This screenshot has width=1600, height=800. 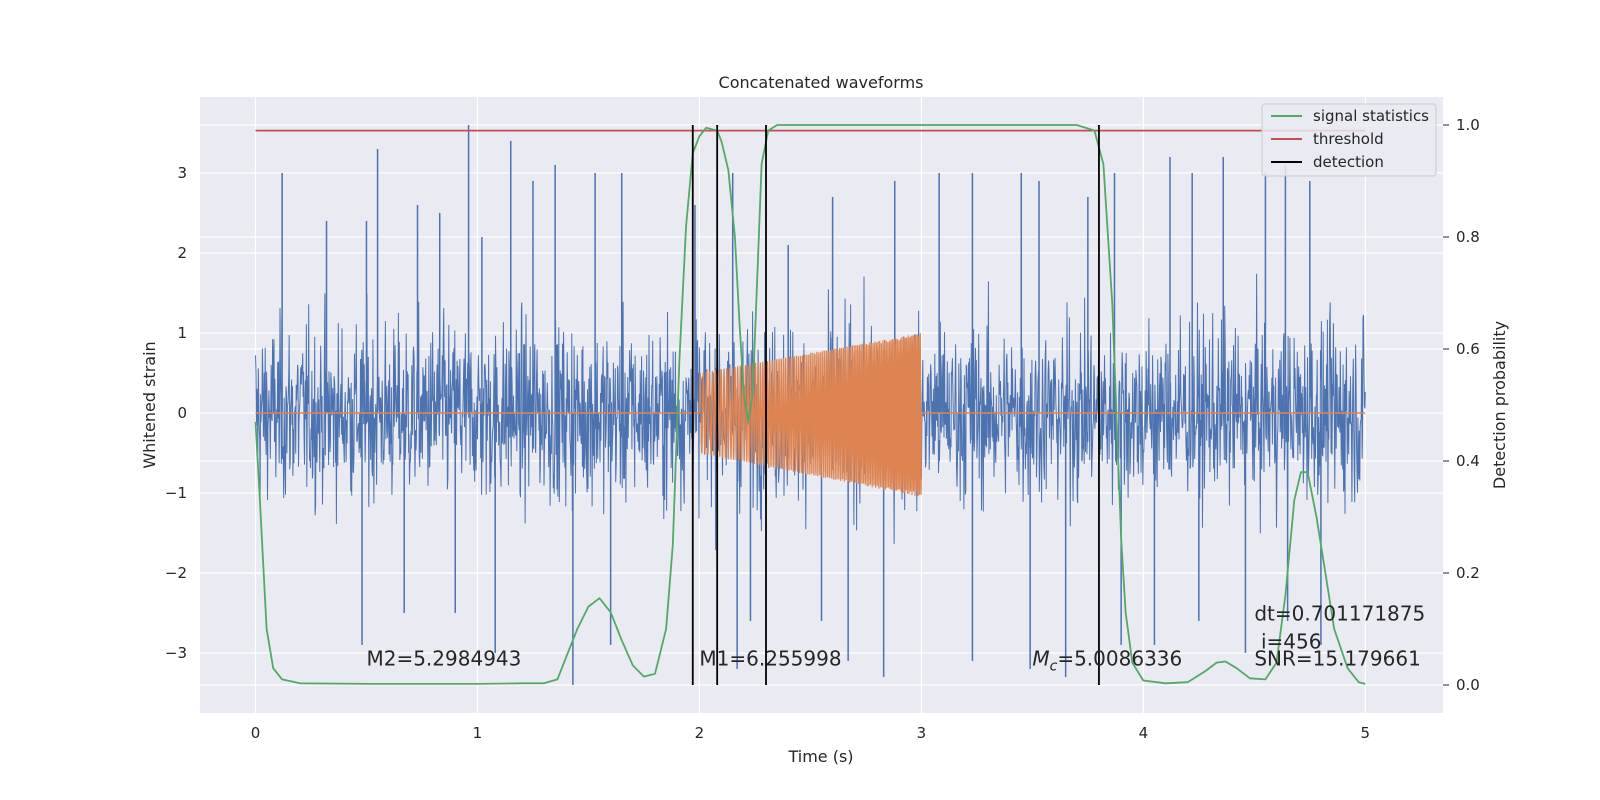 I want to click on y2-tick-label: 1.0, so click(x=1468, y=125).